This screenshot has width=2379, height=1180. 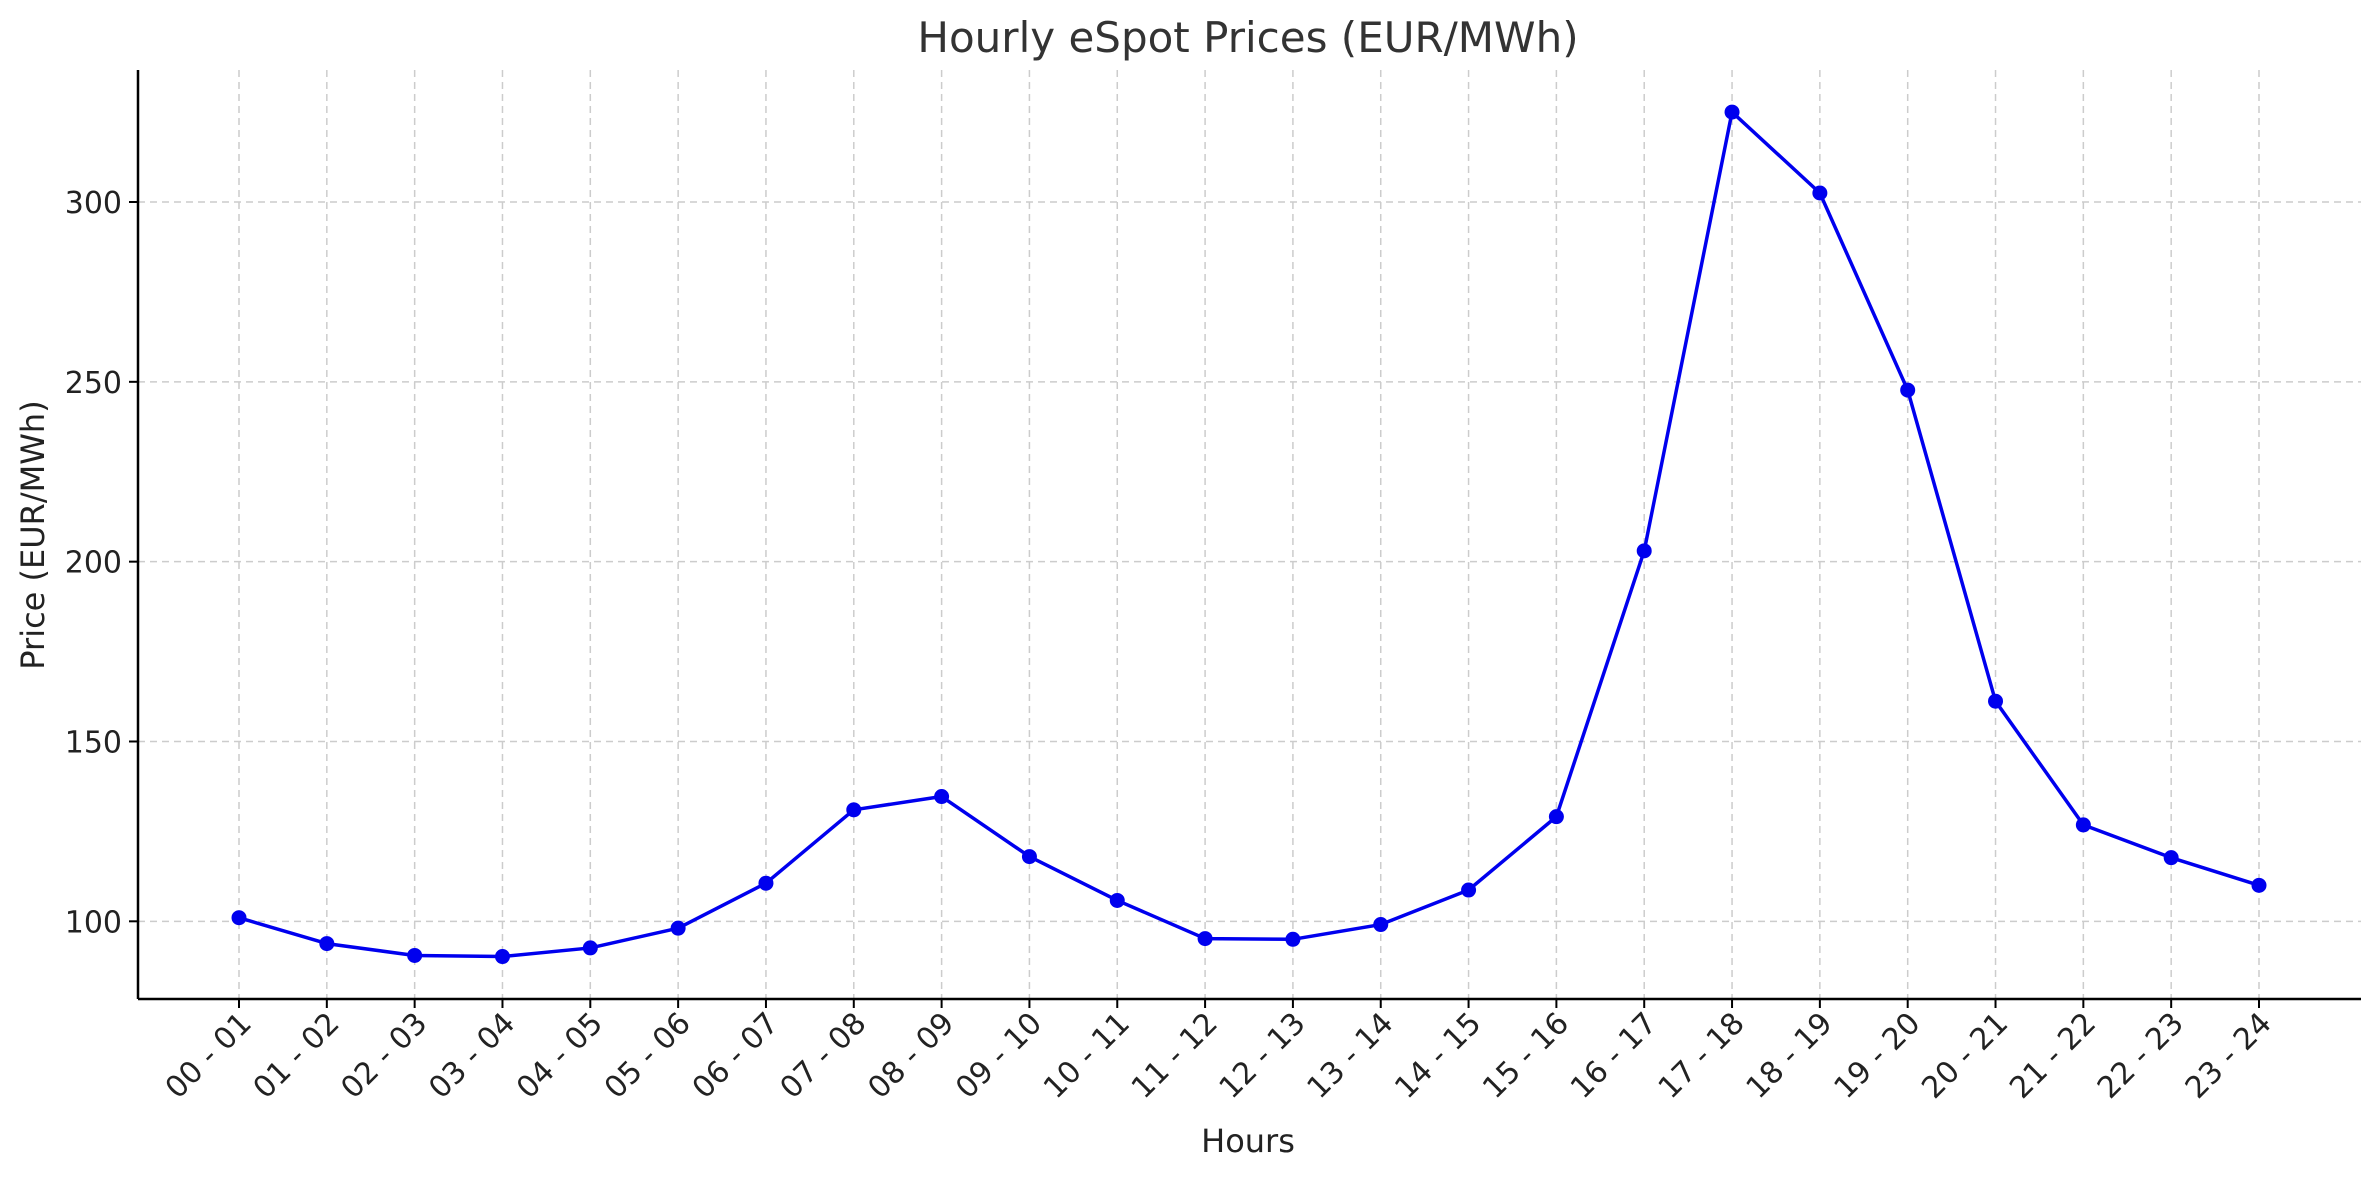 I want to click on x-tick-label: 10 - 11, so click(x=1087, y=1056).